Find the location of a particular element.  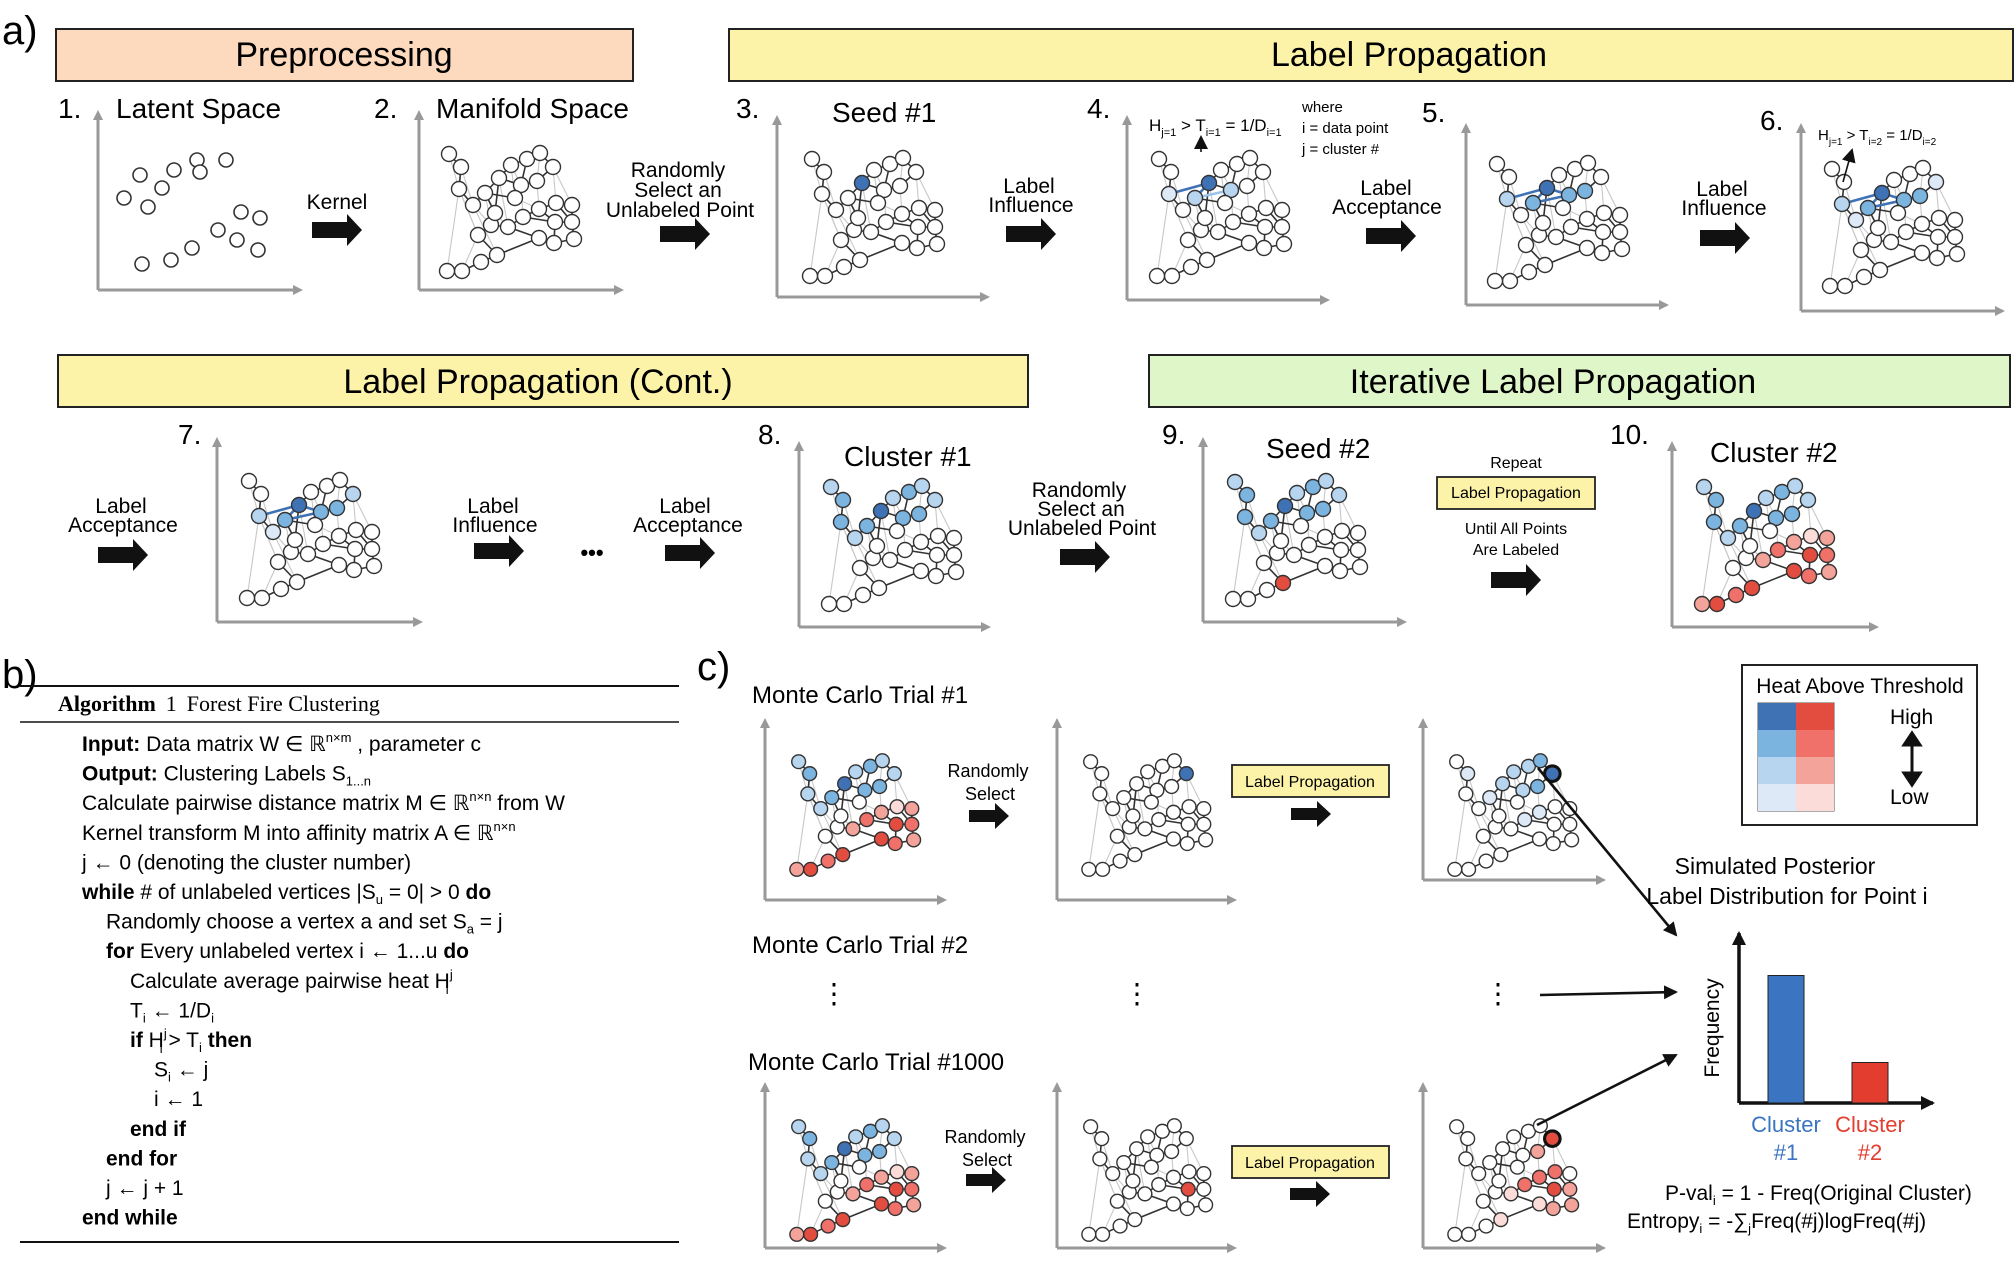

step-title-cluster2: Cluster #2 is located at coordinates (1774, 452).